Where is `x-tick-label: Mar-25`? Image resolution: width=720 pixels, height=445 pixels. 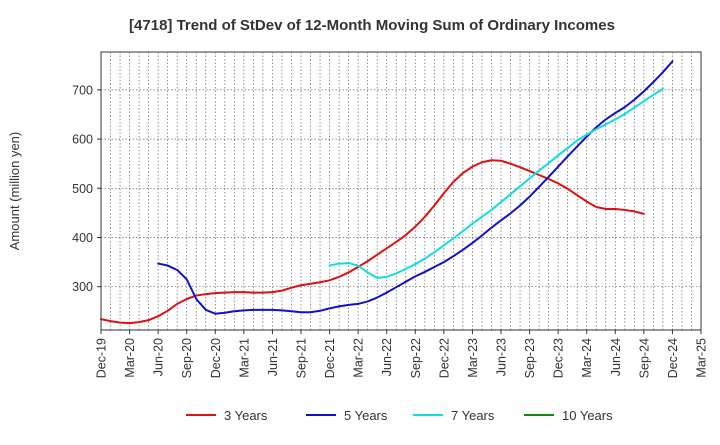 x-tick-label: Mar-25 is located at coordinates (702, 358).